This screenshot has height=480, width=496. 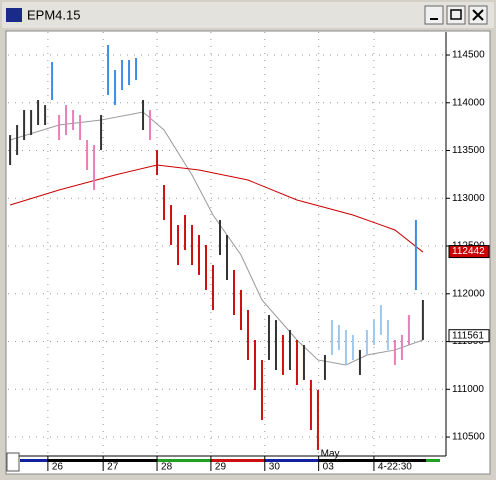 What do you see at coordinates (221, 467) in the screenshot?
I see `x-tick-label: 29` at bounding box center [221, 467].